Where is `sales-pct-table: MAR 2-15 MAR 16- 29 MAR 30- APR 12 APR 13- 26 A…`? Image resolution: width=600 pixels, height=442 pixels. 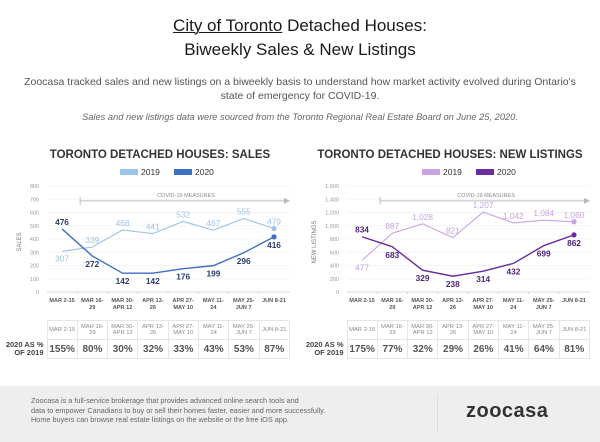
sales-pct-table: MAR 2-15 MAR 16- 29 MAR 30- APR 12 APR 13- 26 A… is located at coordinates (145, 339).